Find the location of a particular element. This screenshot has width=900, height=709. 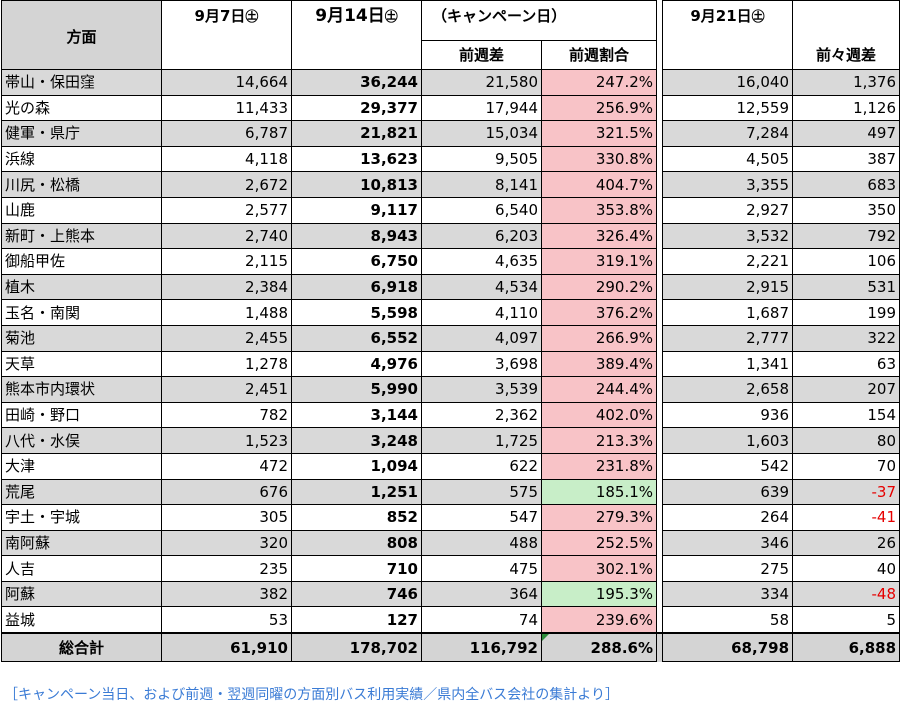

table-row: 宇土・宇城 305 852 547 279.3% 264 -41 is located at coordinates (450, 517).